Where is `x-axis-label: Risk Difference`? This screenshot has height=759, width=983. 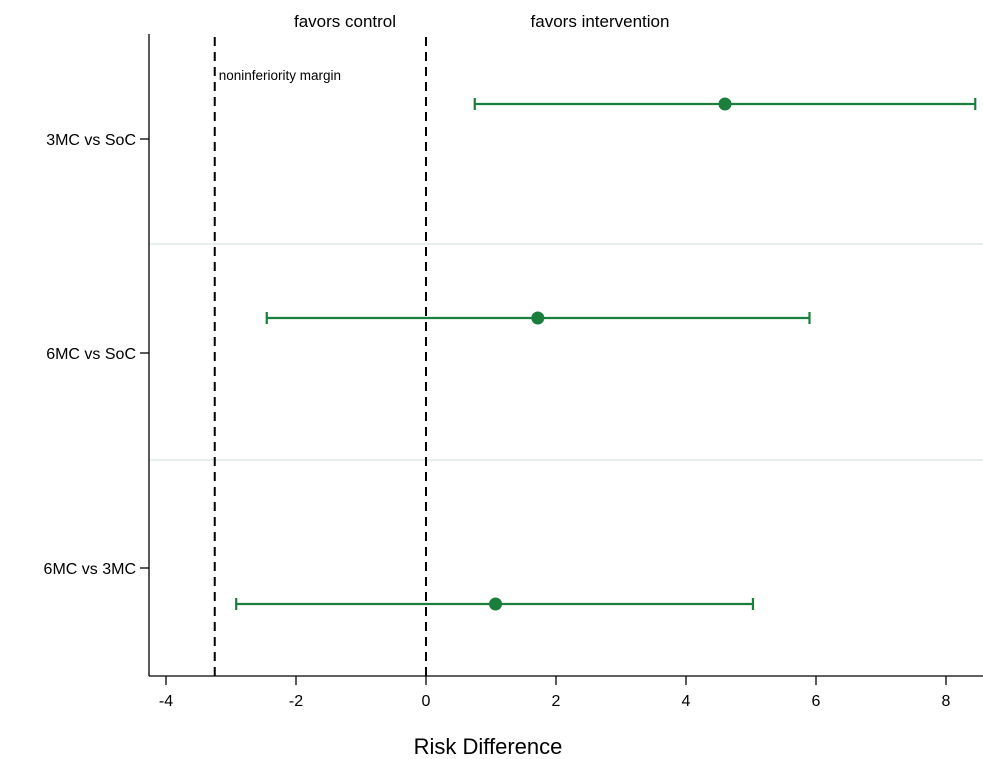 x-axis-label: Risk Difference is located at coordinates (488, 746).